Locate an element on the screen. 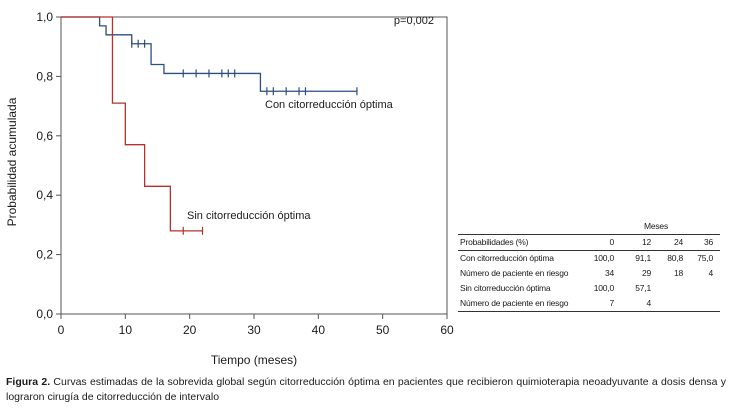 Image resolution: width=730 pixels, height=408 pixels. x-axis-title: Tiempo (meses) is located at coordinates (254, 360).